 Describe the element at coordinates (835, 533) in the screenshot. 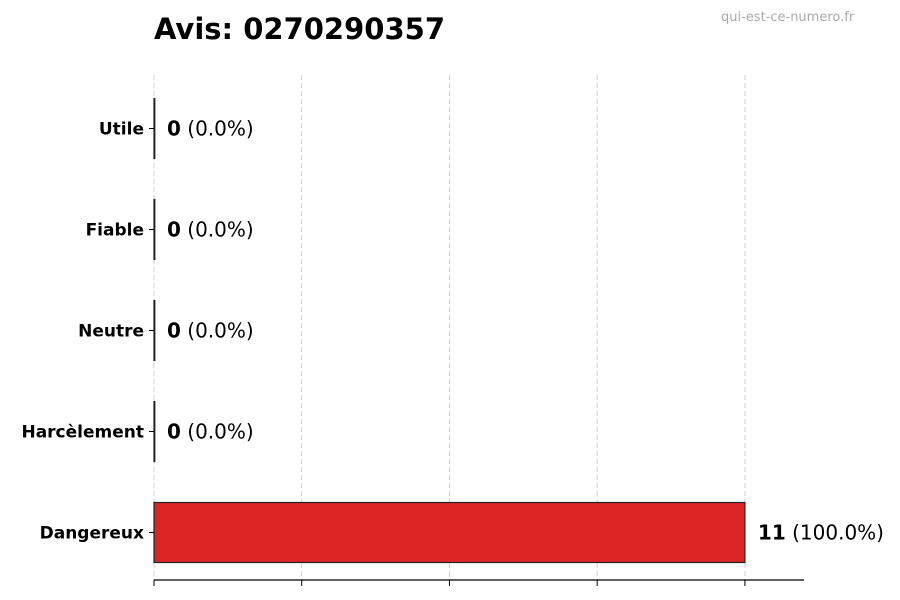

I see `data-label-percent: (100.0%)` at that location.